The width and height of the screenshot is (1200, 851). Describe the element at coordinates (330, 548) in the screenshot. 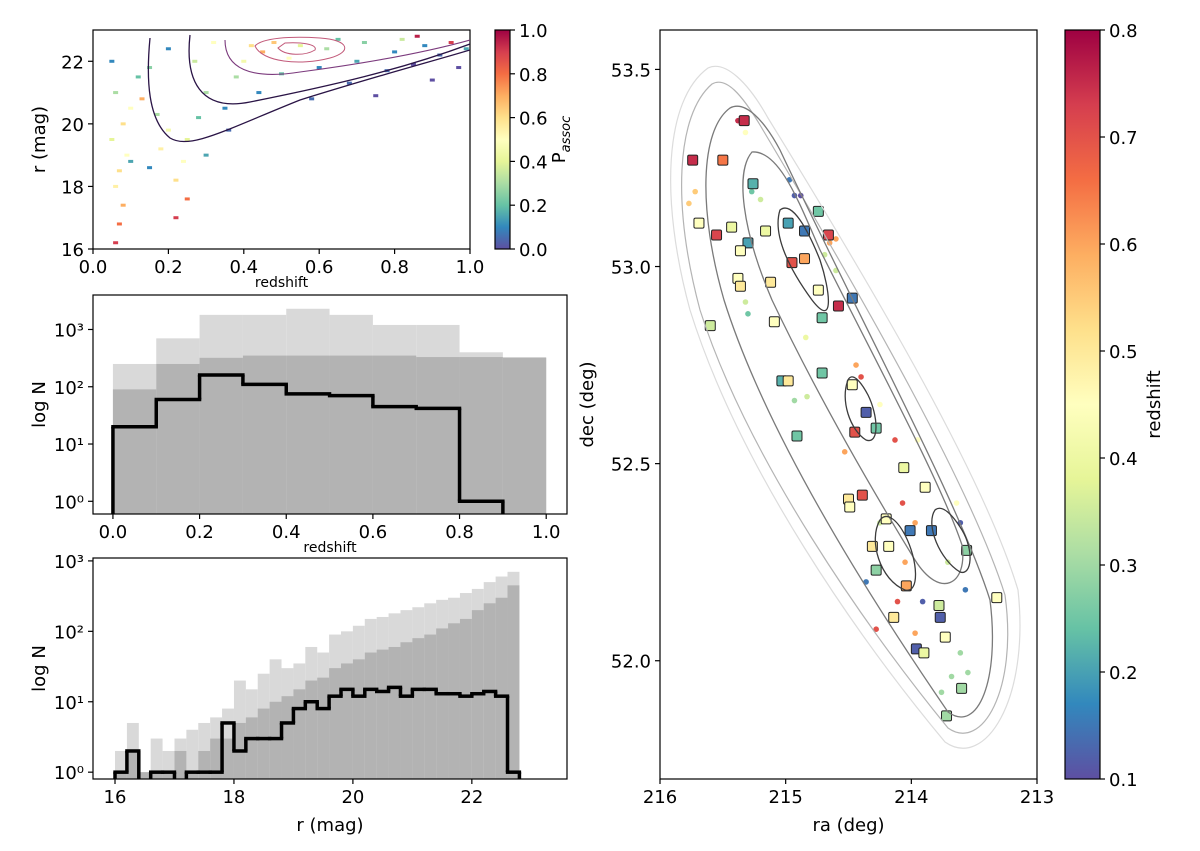

I see `x-axis-label: redshift` at that location.